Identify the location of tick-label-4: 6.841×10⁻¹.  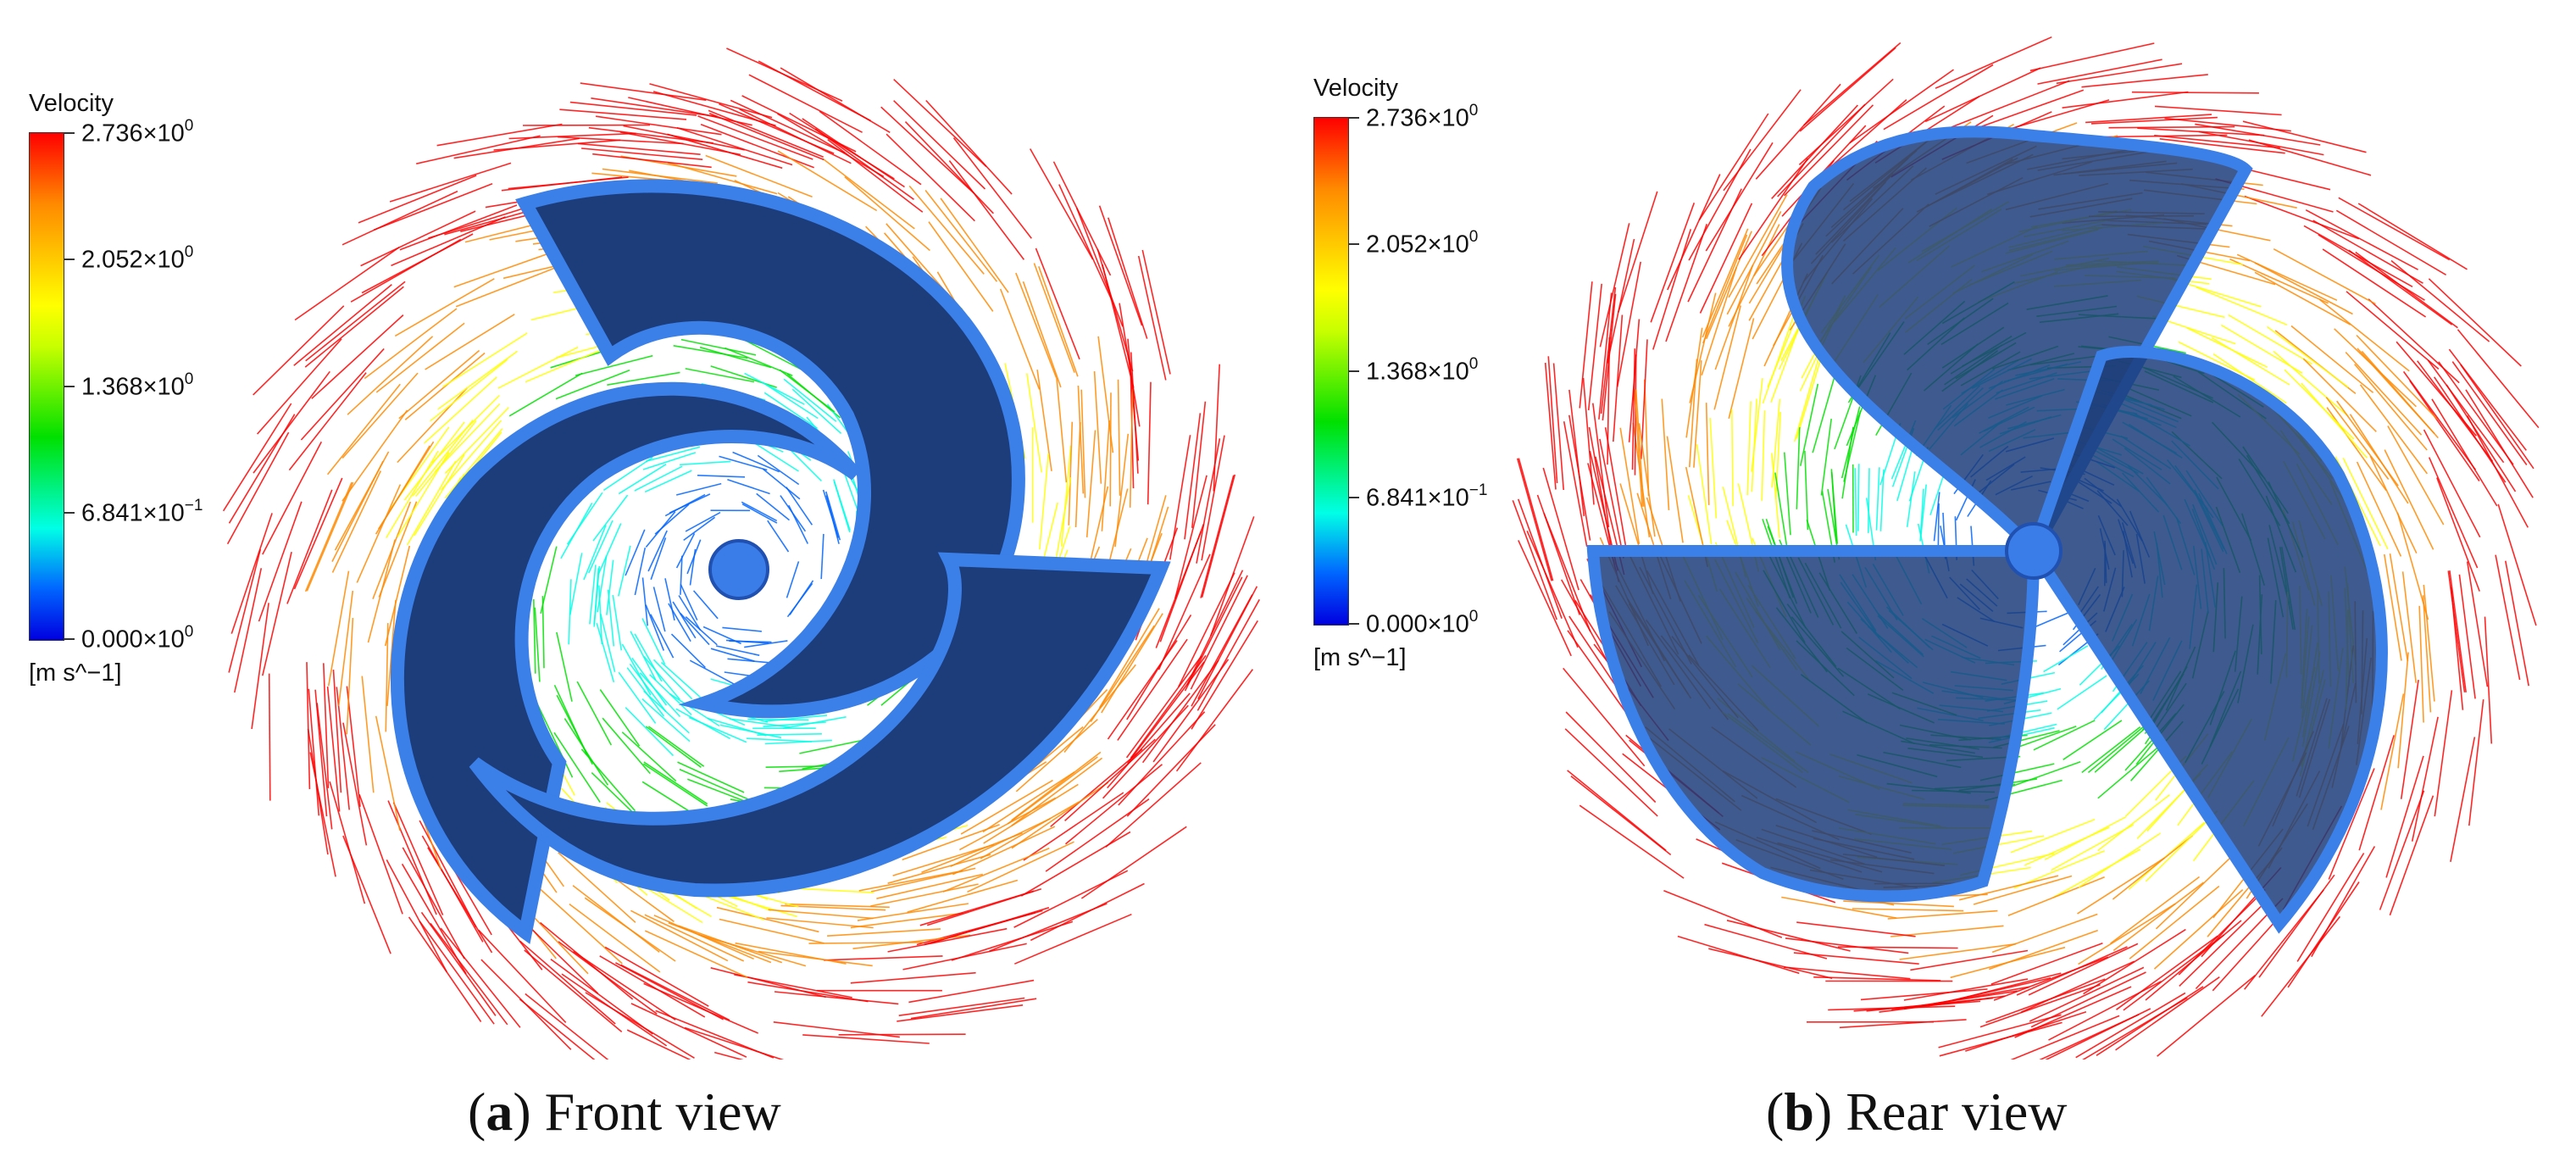
(142, 512).